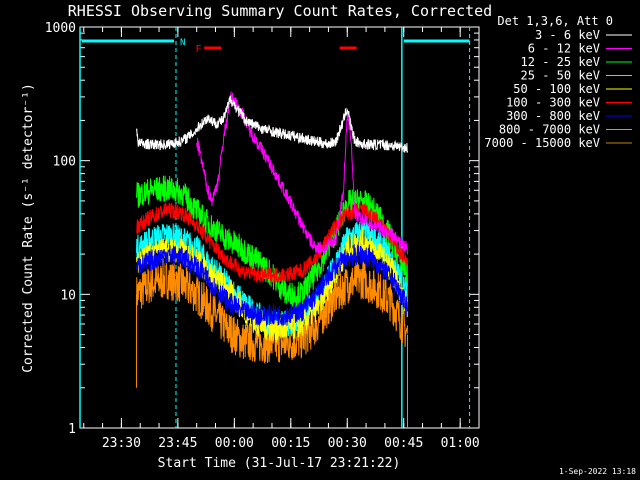 The width and height of the screenshot is (640, 480). Describe the element at coordinates (177, 443) in the screenshot. I see `x-tick-label: 23:45` at that location.